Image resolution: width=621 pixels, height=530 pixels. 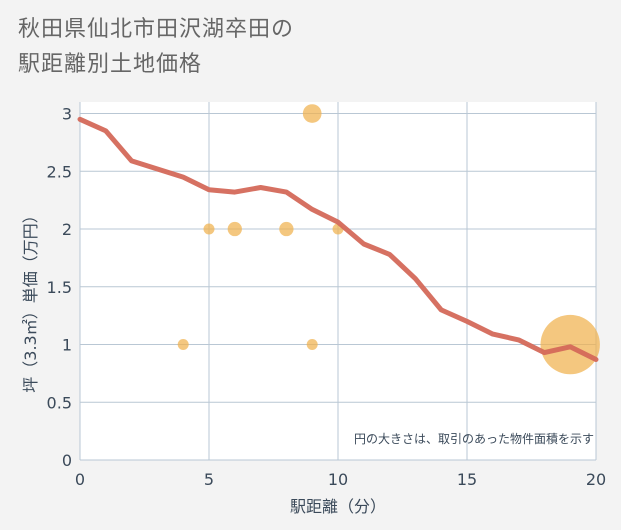 I want to click on y-tick-labels: 0 0.5 1 1.5 2 2.5 3, so click(x=59, y=287).